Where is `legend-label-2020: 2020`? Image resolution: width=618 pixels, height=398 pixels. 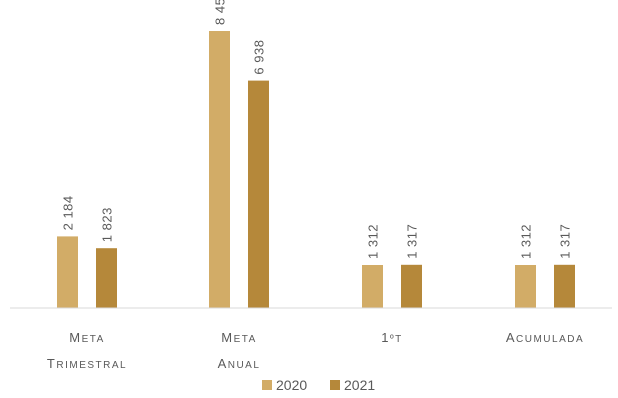
legend-label-2020: 2020 is located at coordinates (291, 385).